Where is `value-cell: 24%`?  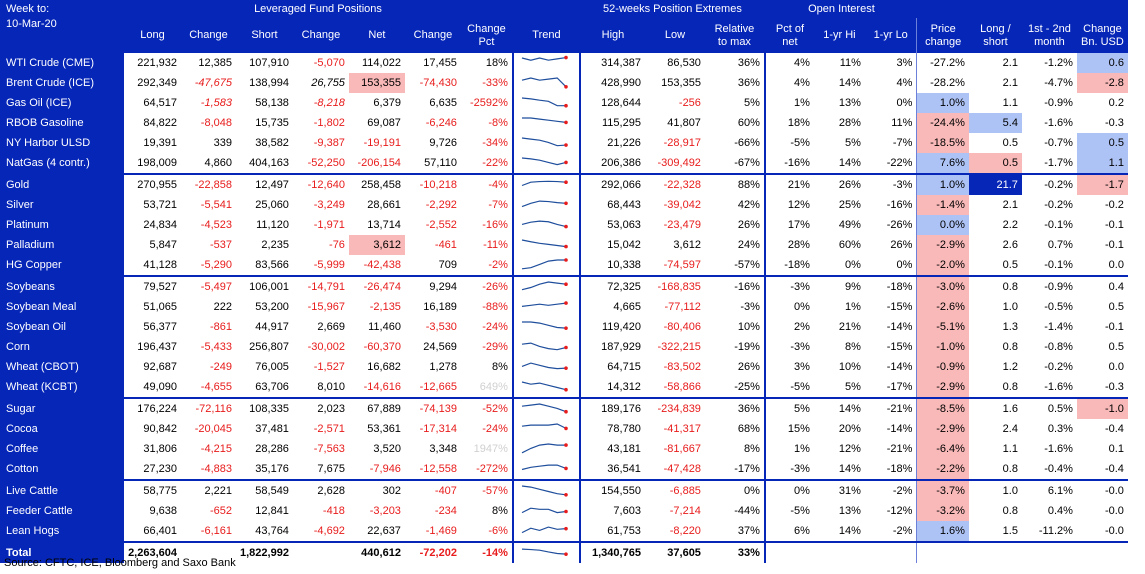
value-cell: 24% is located at coordinates (748, 245).